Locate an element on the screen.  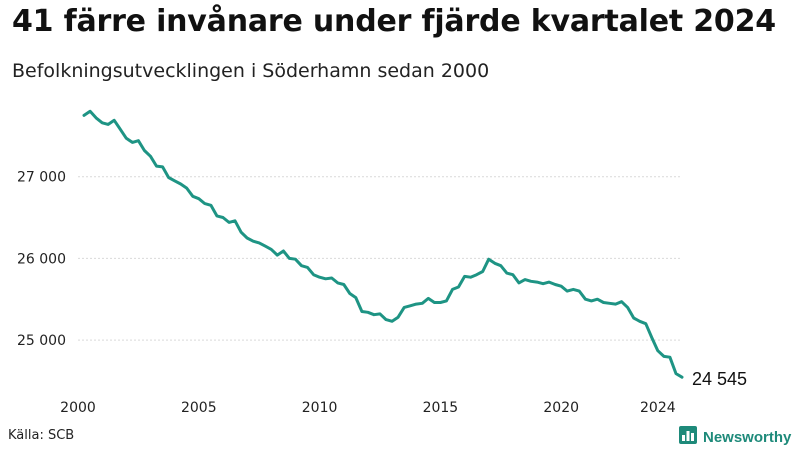
y-axis-labels: 25 000 26 000 27 000 is located at coordinates (41, 259).